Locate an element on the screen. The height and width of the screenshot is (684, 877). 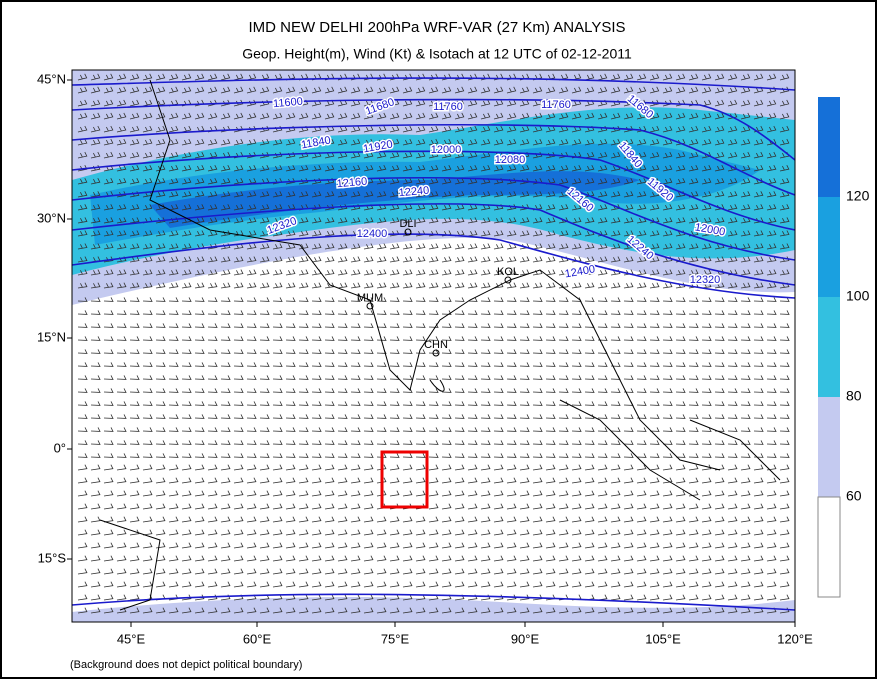
lat-label: 45°N is located at coordinates (51, 78).